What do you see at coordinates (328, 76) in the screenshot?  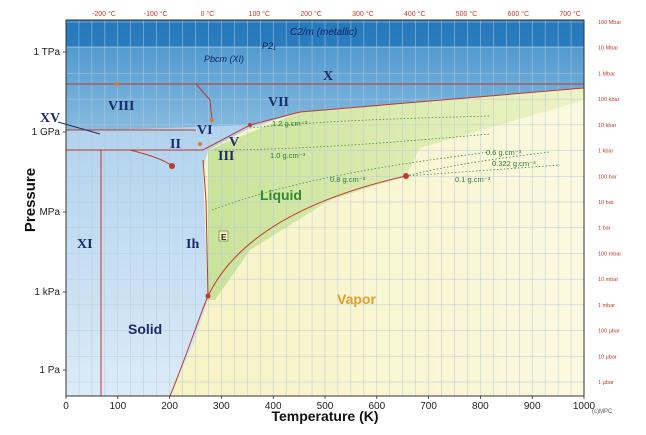 I see `phase-x: X` at bounding box center [328, 76].